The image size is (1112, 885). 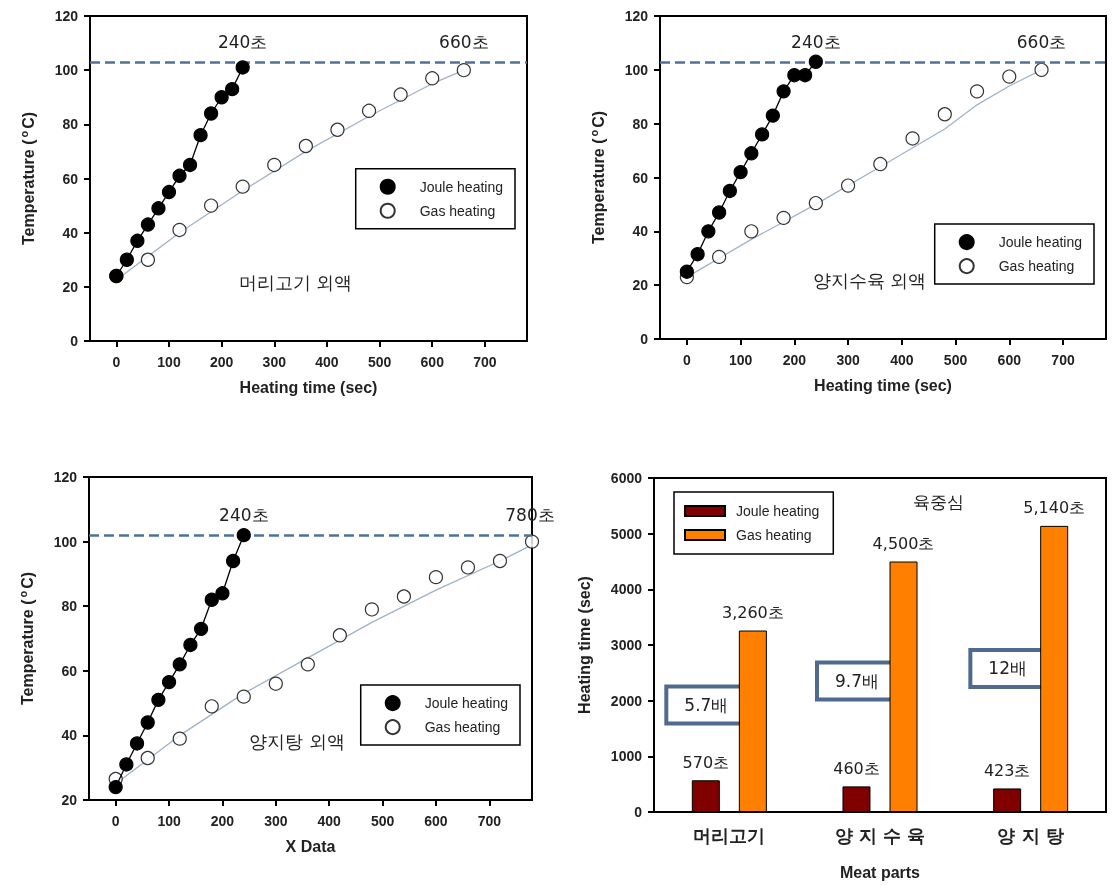 I want to click on x-tick-label: 양 지 탕, so click(x=1030, y=835).